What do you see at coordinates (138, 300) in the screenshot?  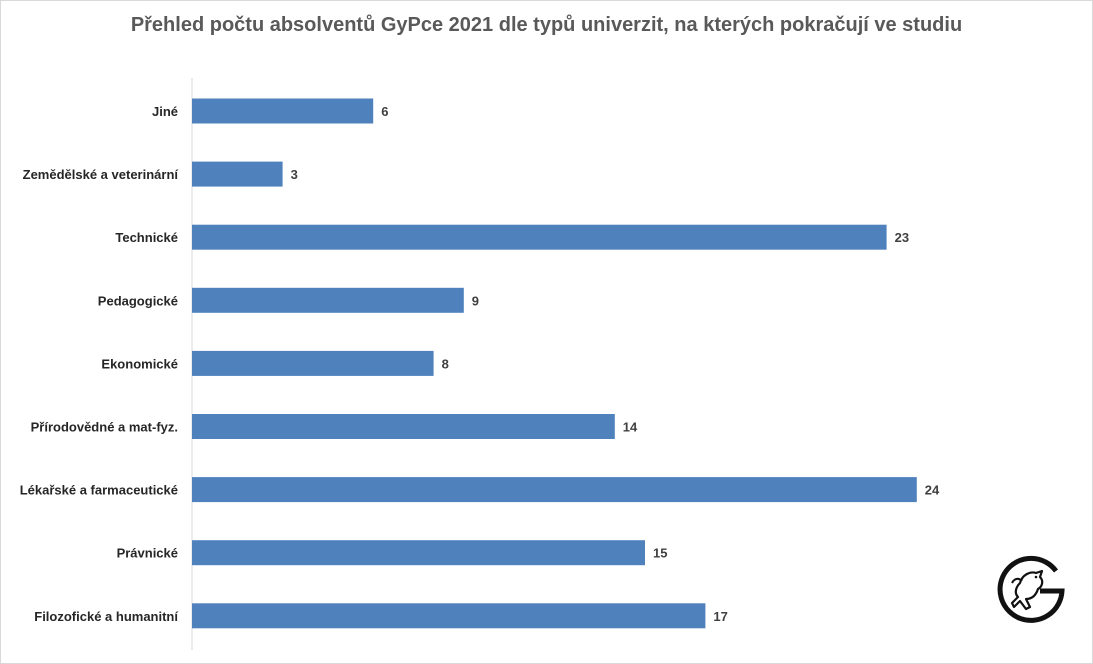 I see `category-label: Pedagogické` at bounding box center [138, 300].